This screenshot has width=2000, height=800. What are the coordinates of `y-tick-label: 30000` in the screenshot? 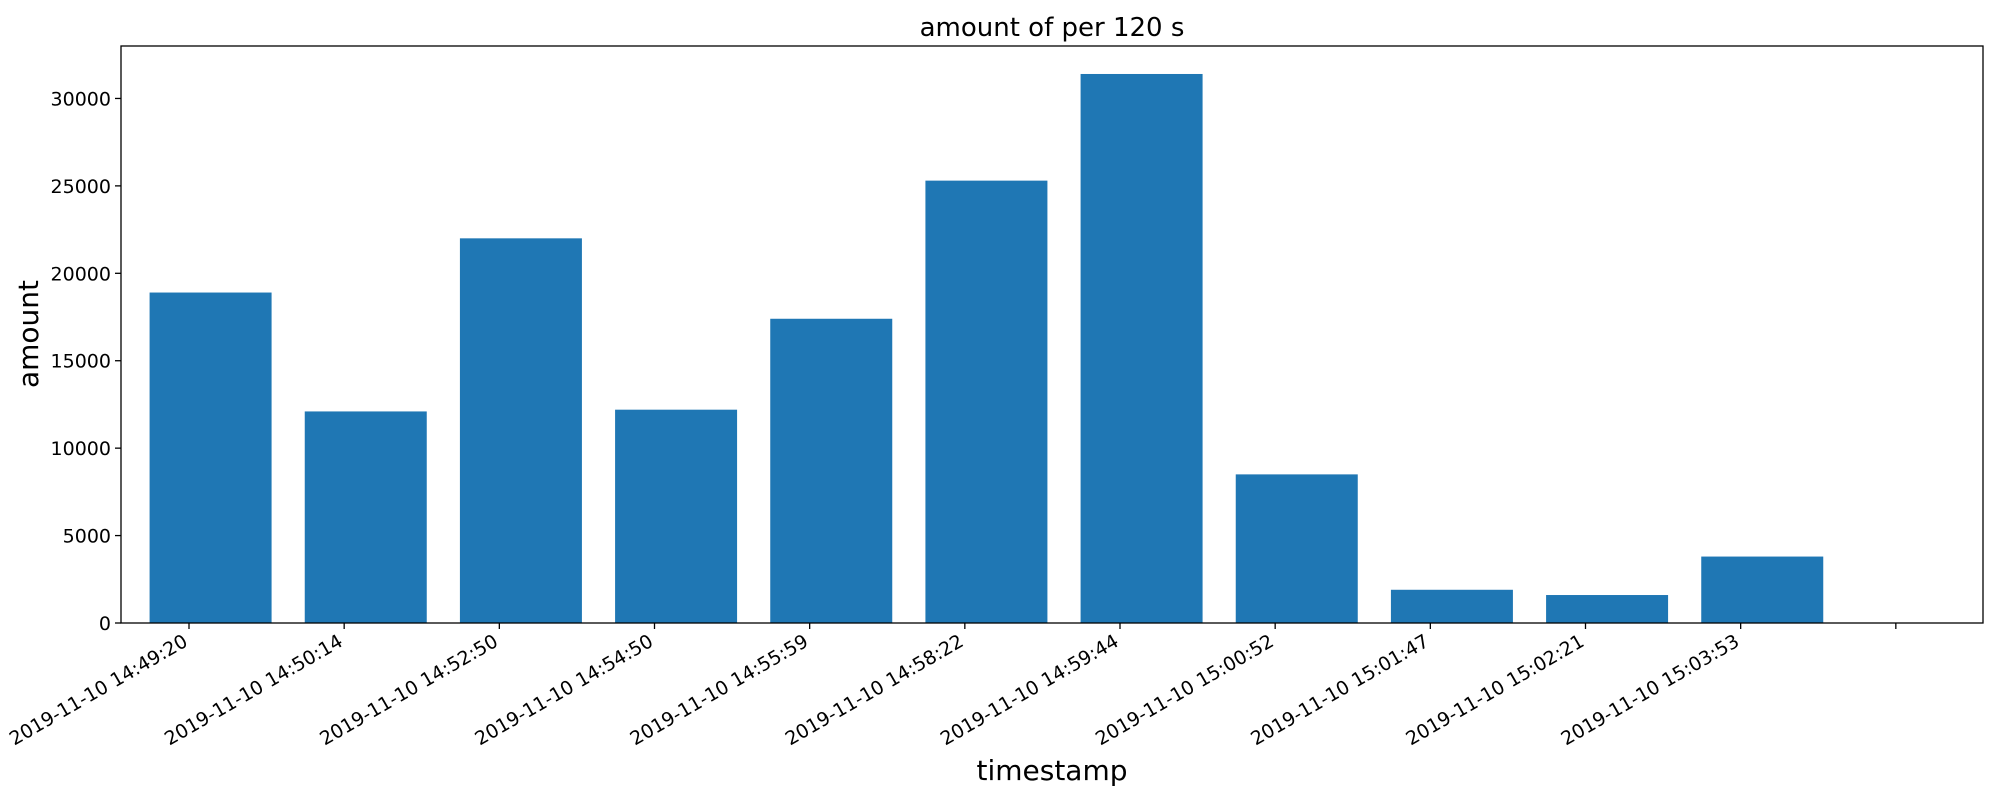 It's located at (81, 99).